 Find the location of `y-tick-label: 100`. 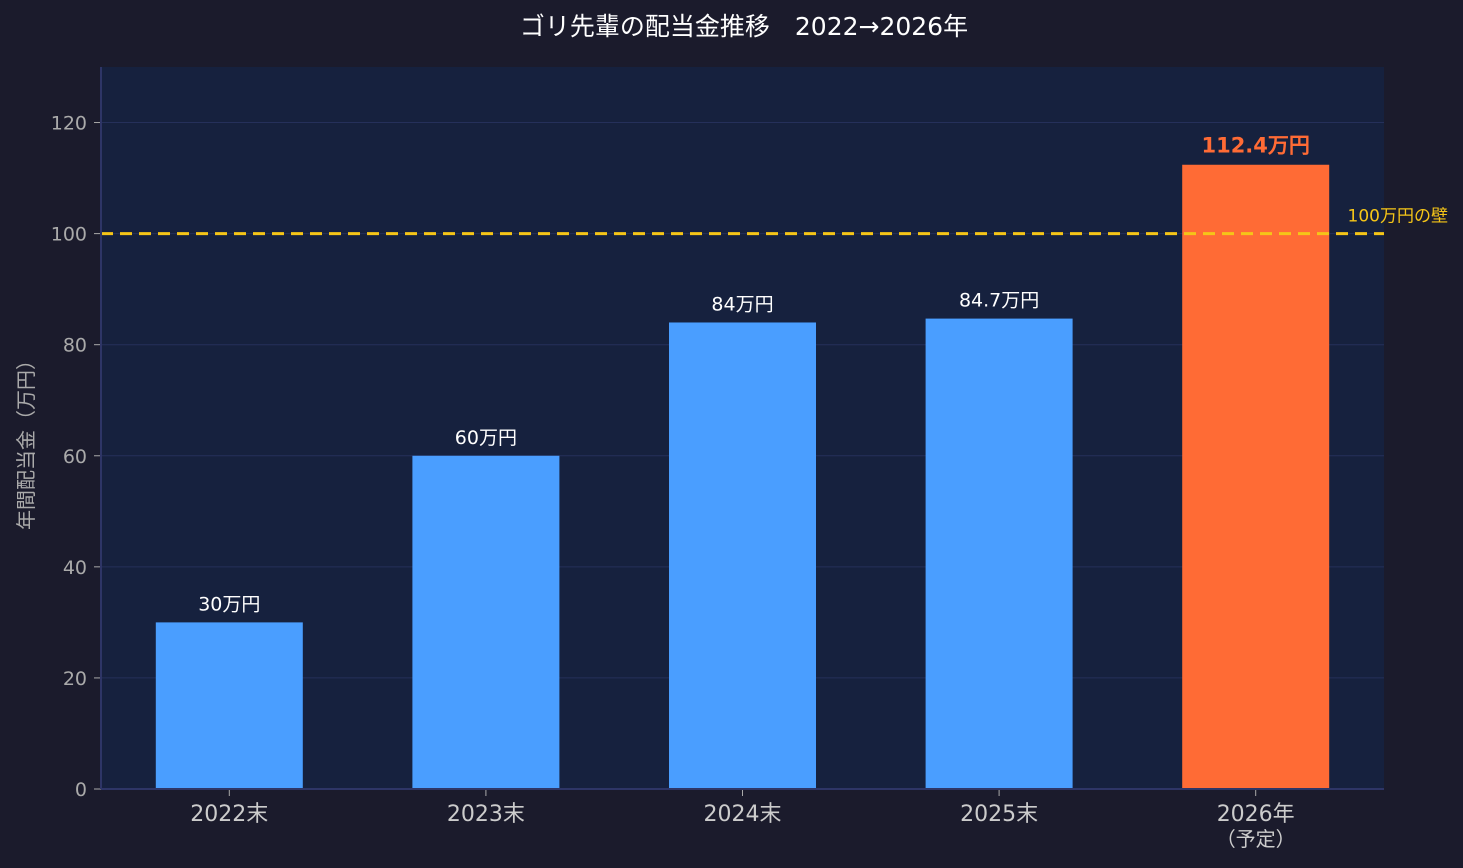

y-tick-label: 100 is located at coordinates (69, 235).